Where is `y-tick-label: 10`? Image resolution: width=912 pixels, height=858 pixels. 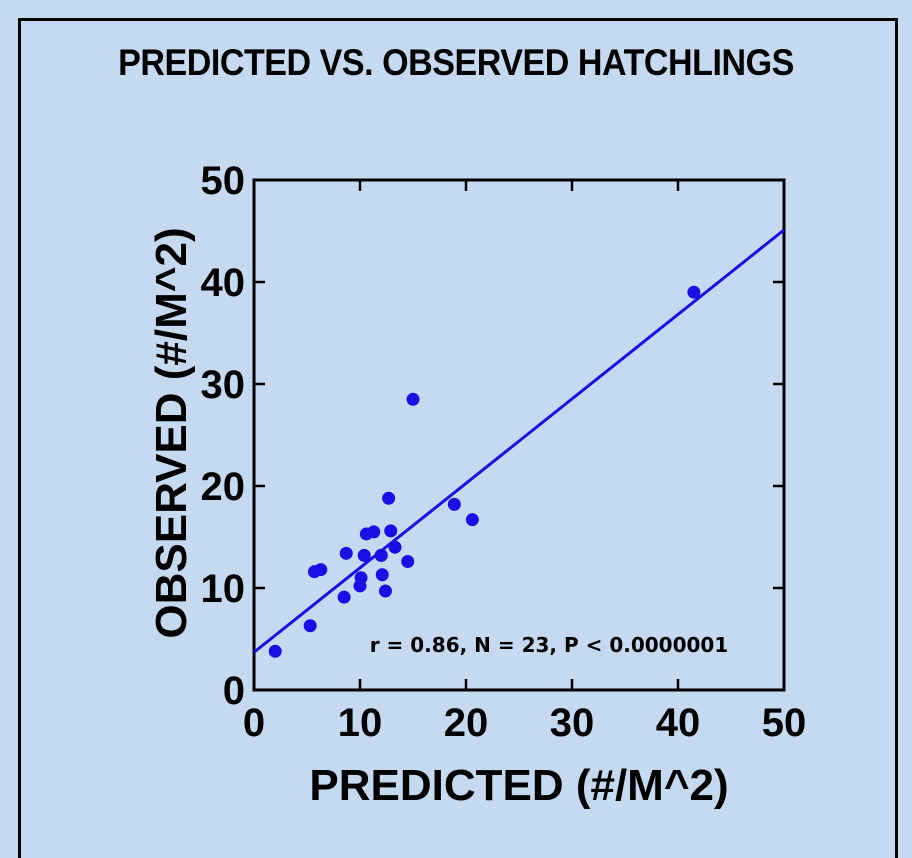
y-tick-label: 10 is located at coordinates (223, 589).